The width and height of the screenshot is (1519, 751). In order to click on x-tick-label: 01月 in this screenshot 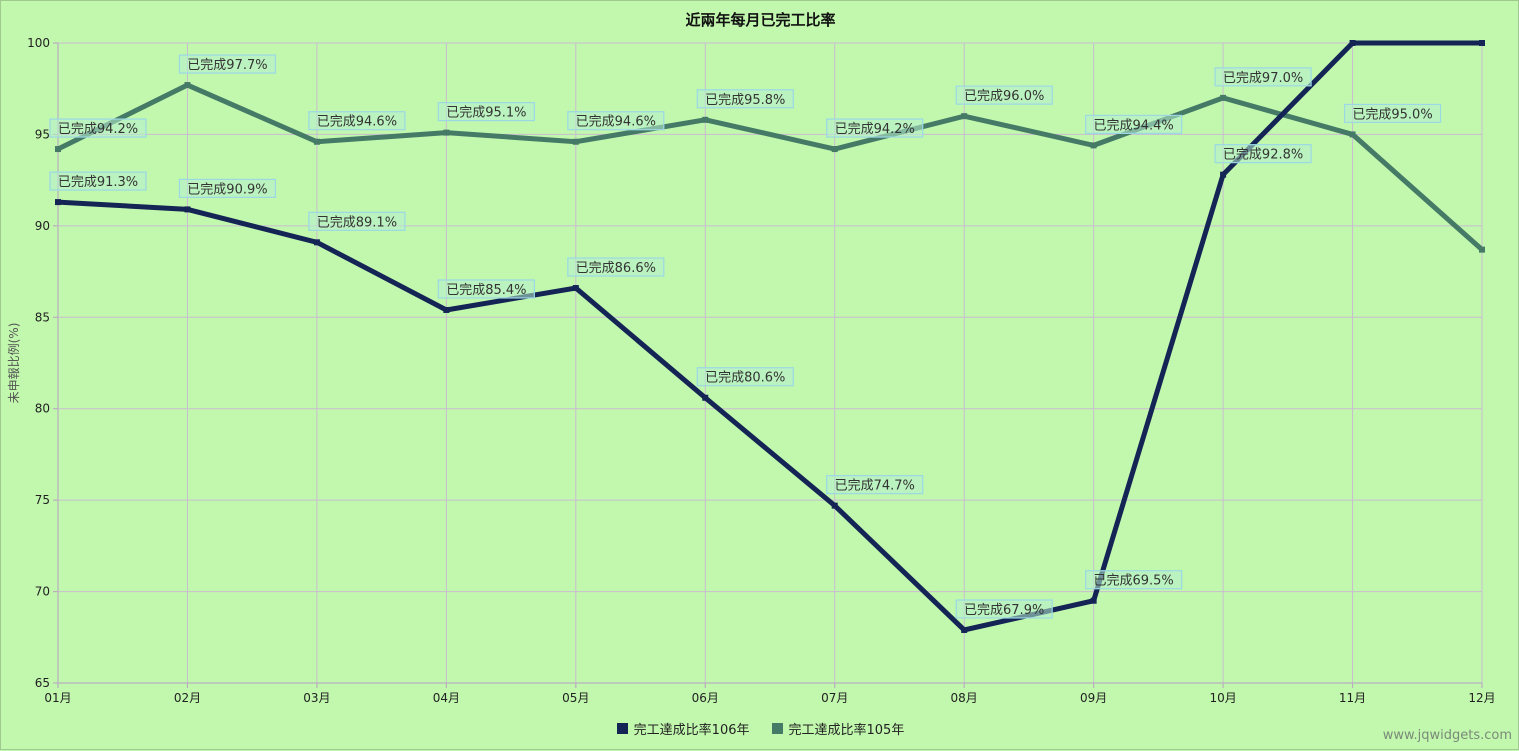, I will do `click(57, 698)`.